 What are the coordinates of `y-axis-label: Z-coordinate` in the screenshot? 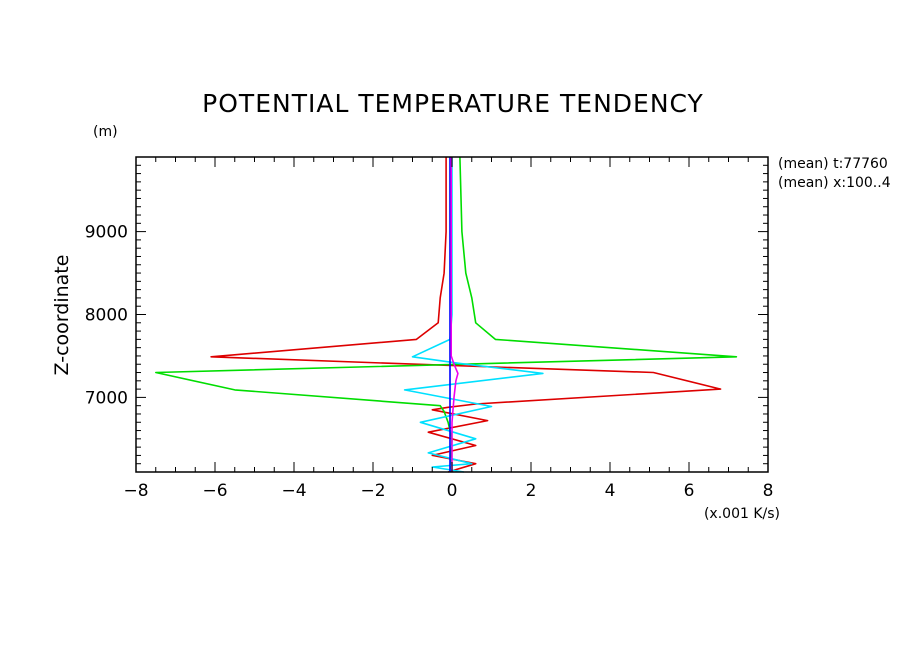 It's located at (62, 315).